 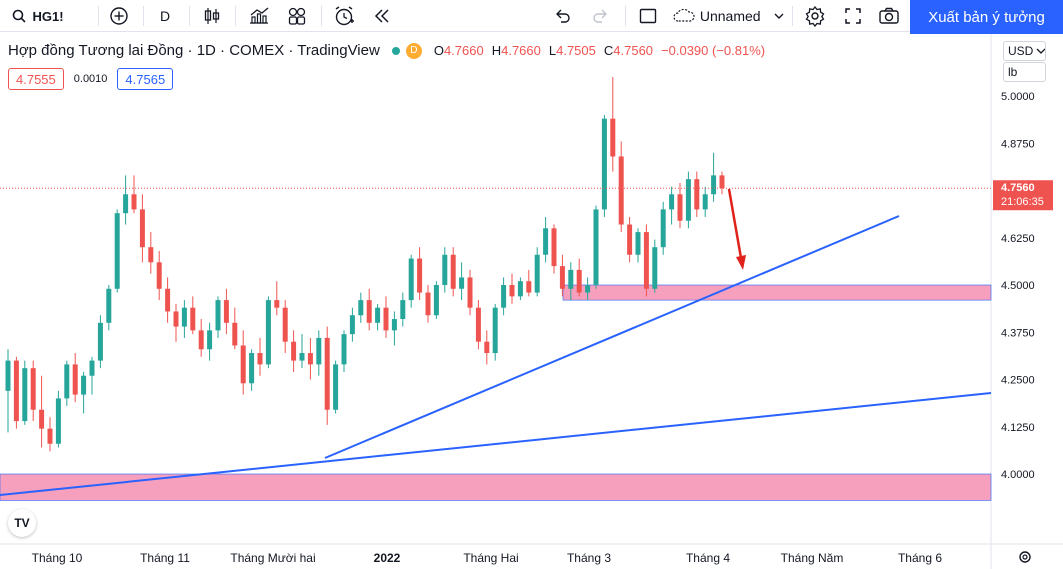 What do you see at coordinates (413, 50) in the screenshot?
I see `delayed-badge: D` at bounding box center [413, 50].